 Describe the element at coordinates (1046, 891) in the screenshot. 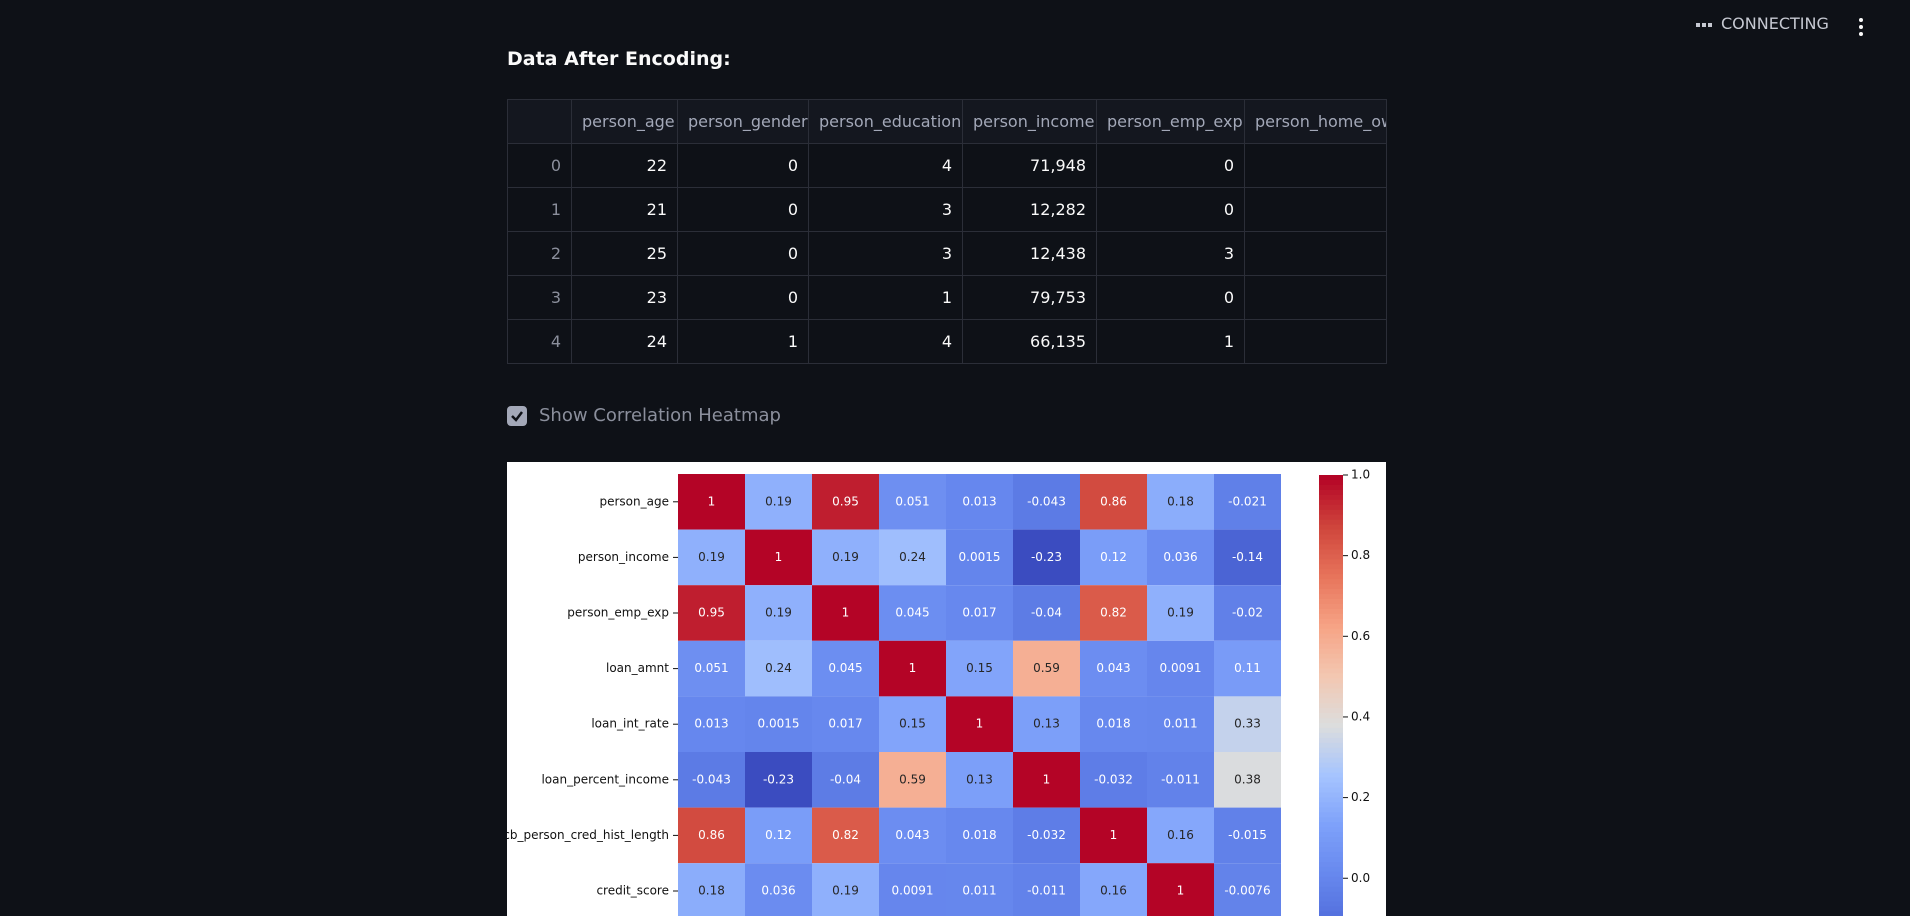

I see `cell-label: -0.011` at that location.